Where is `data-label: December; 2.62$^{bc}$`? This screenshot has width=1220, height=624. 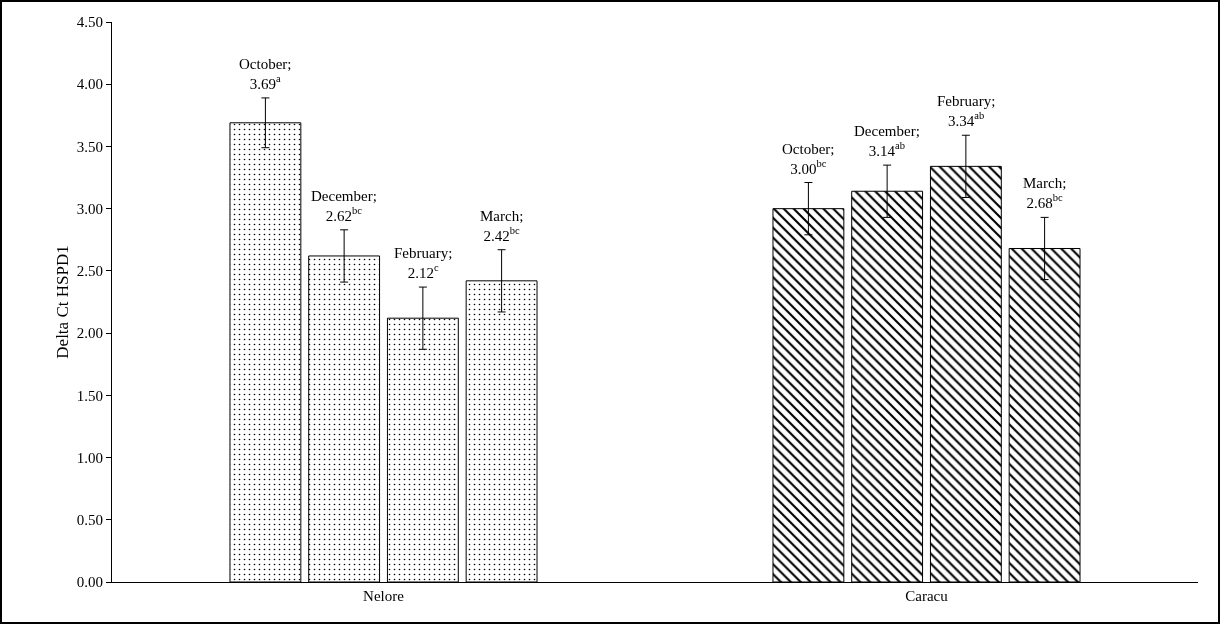
data-label: December; 2.62$^{bc}$ is located at coordinates (344, 206).